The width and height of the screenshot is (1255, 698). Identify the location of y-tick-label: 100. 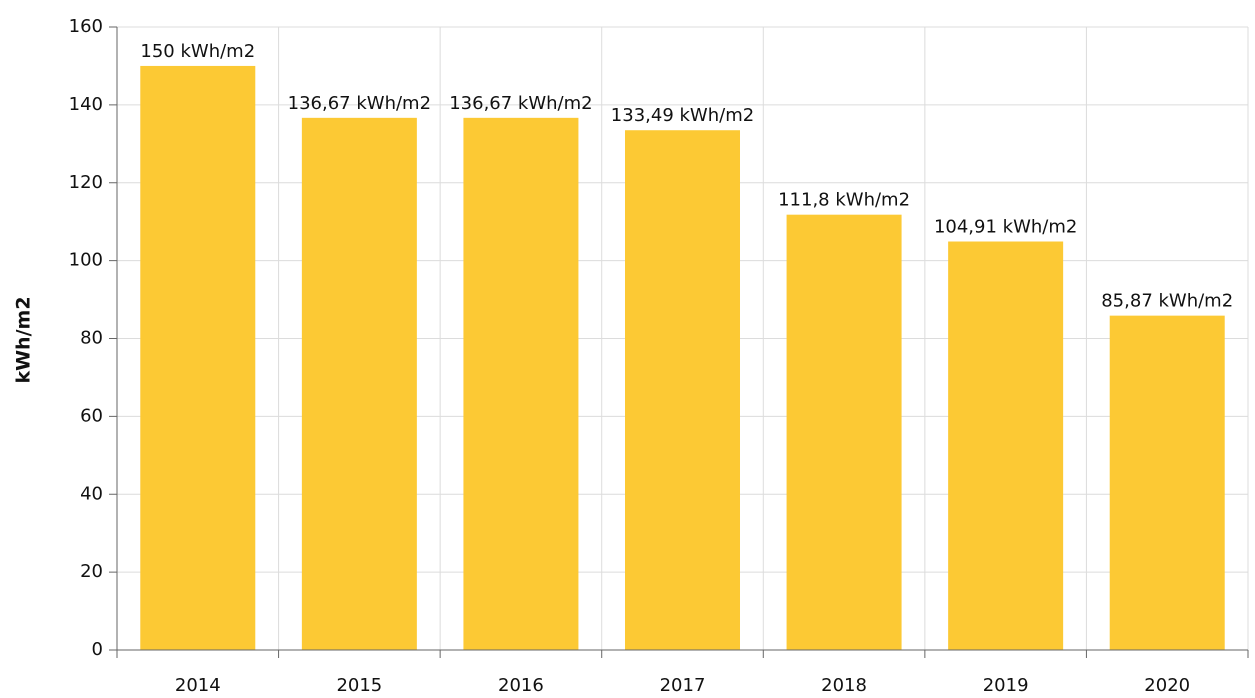
(86, 260).